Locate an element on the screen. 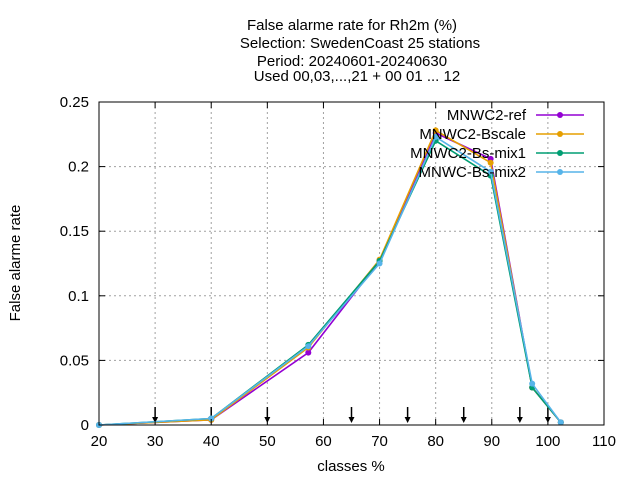  legend-entry: MNWC2-Bs-mix1 is located at coordinates (497, 153).